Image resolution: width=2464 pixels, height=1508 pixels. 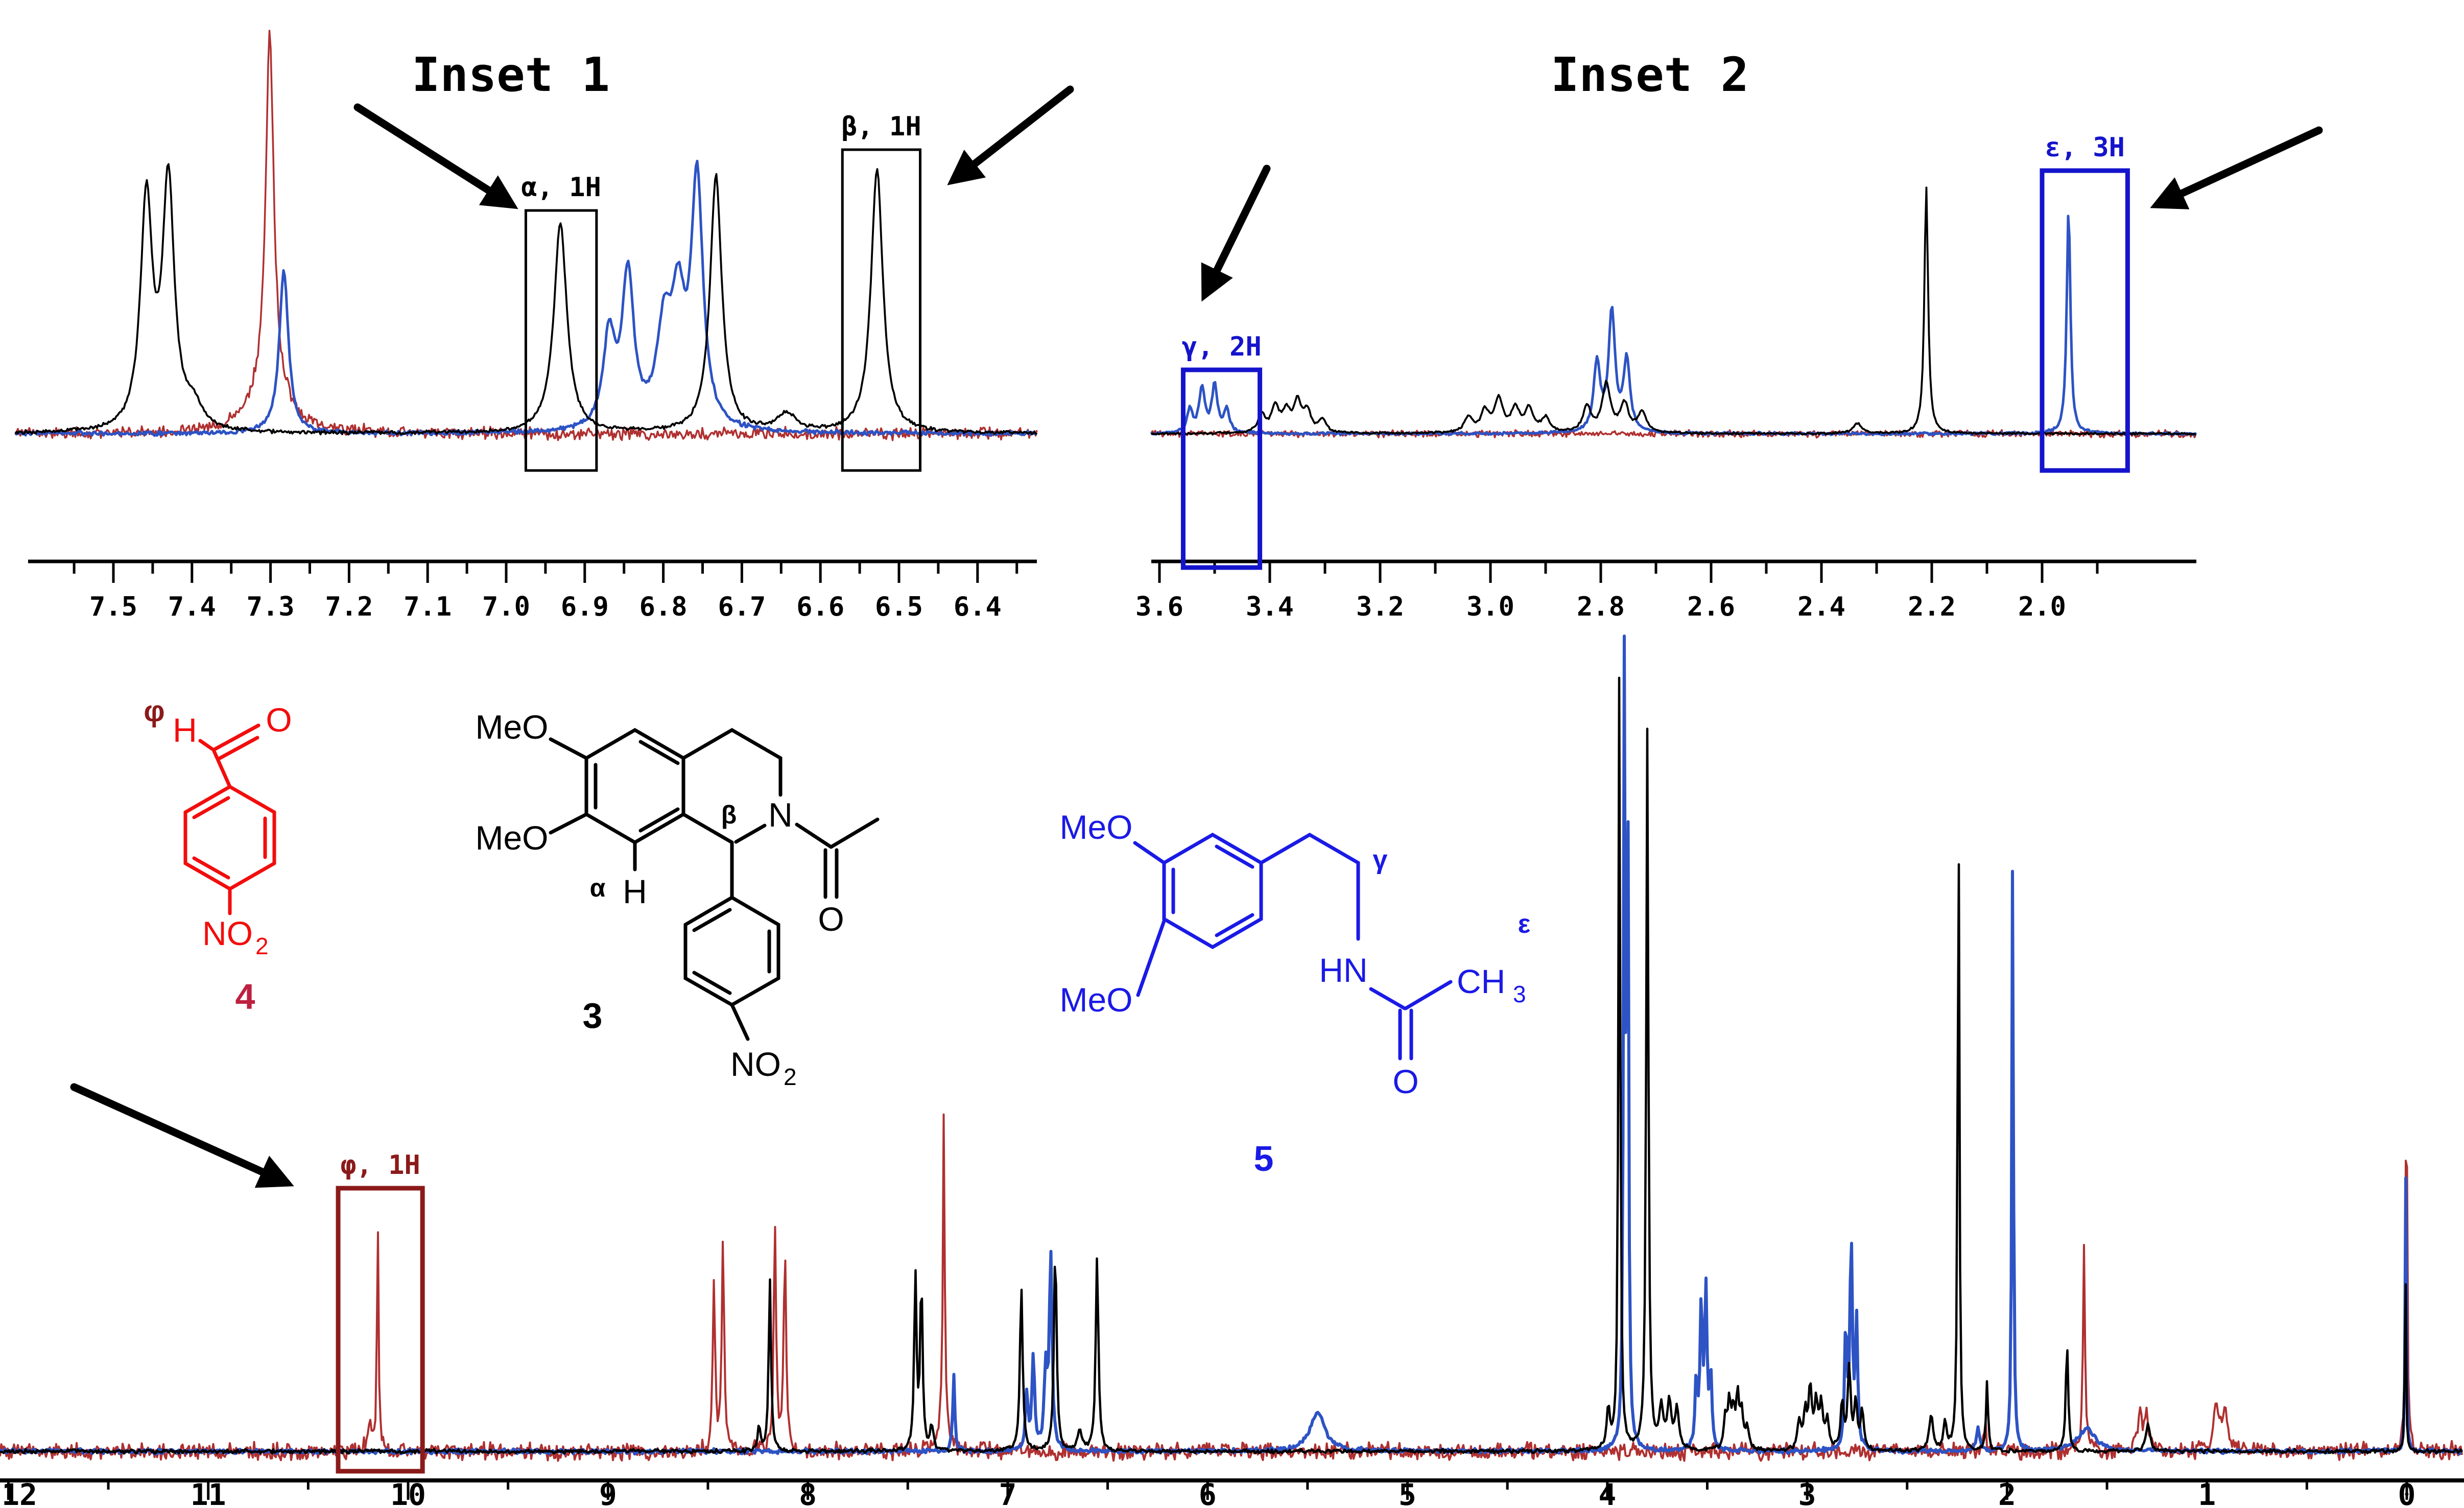 What do you see at coordinates (19, 1492) in the screenshot?
I see `main-tick-label: 12` at bounding box center [19, 1492].